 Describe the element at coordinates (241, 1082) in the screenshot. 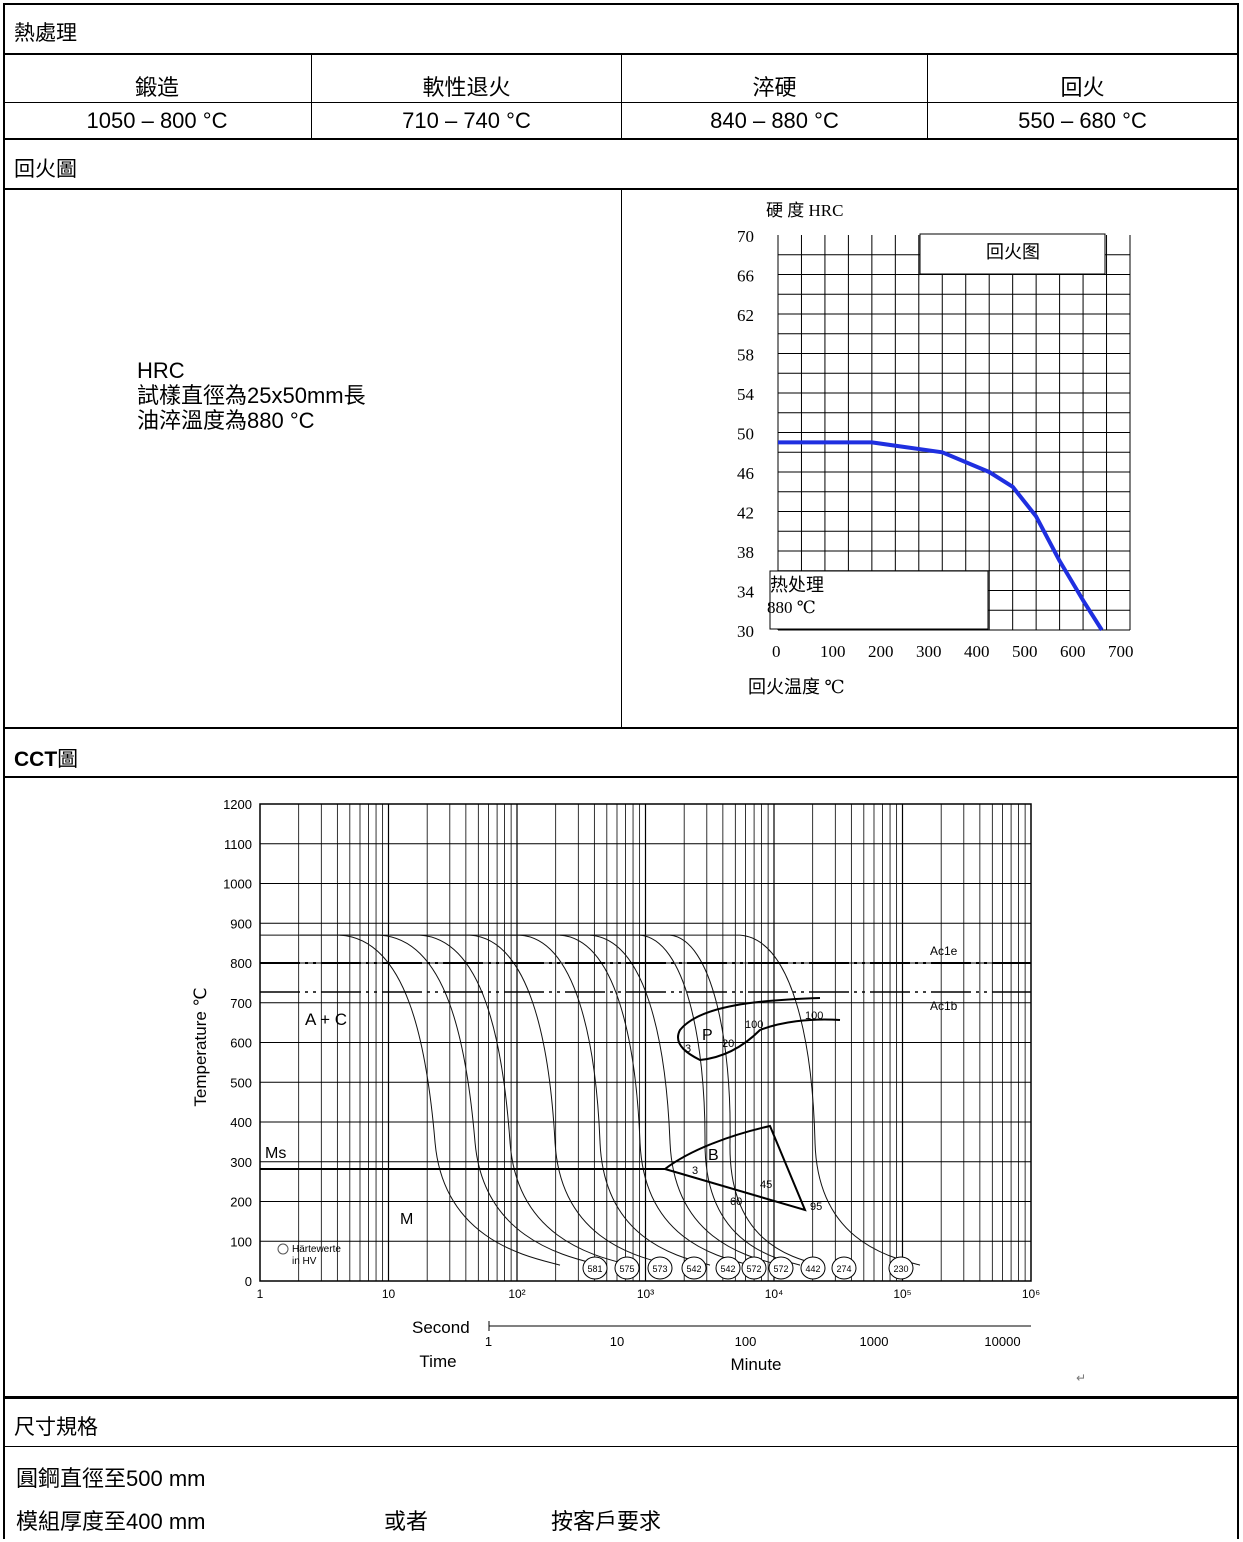

I see `cct-y-tick: 500` at that location.